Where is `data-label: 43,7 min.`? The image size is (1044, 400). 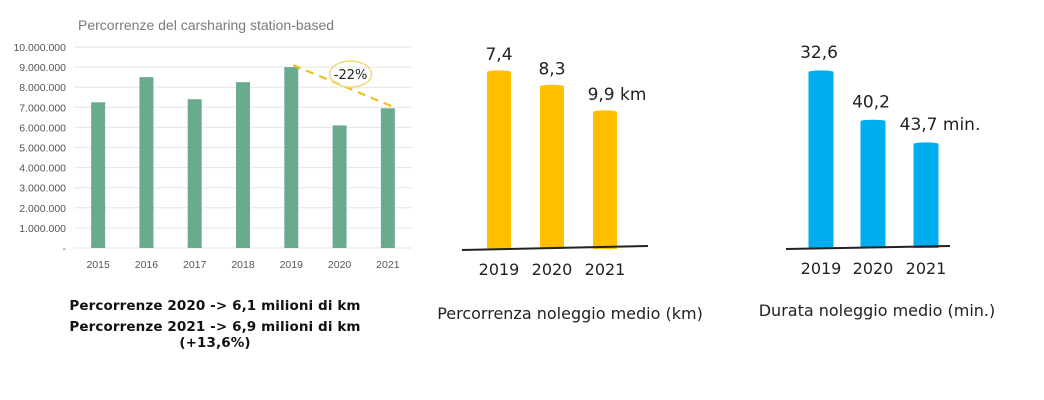
data-label: 43,7 min. is located at coordinates (940, 125).